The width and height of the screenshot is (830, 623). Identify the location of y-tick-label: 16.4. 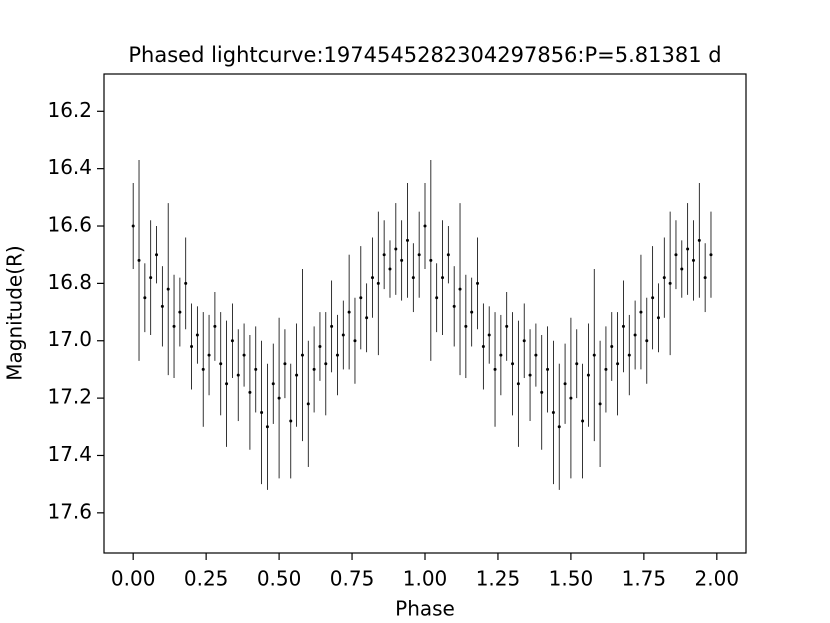
(69, 167).